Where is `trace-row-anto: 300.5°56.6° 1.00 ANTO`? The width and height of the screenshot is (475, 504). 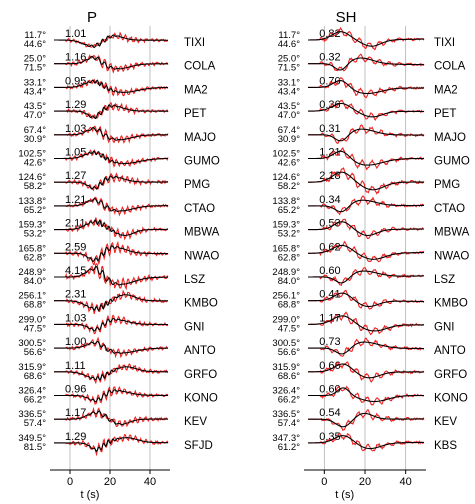 trace-row-anto: 300.5°56.6° 1.00 ANTO is located at coordinates (117, 347).